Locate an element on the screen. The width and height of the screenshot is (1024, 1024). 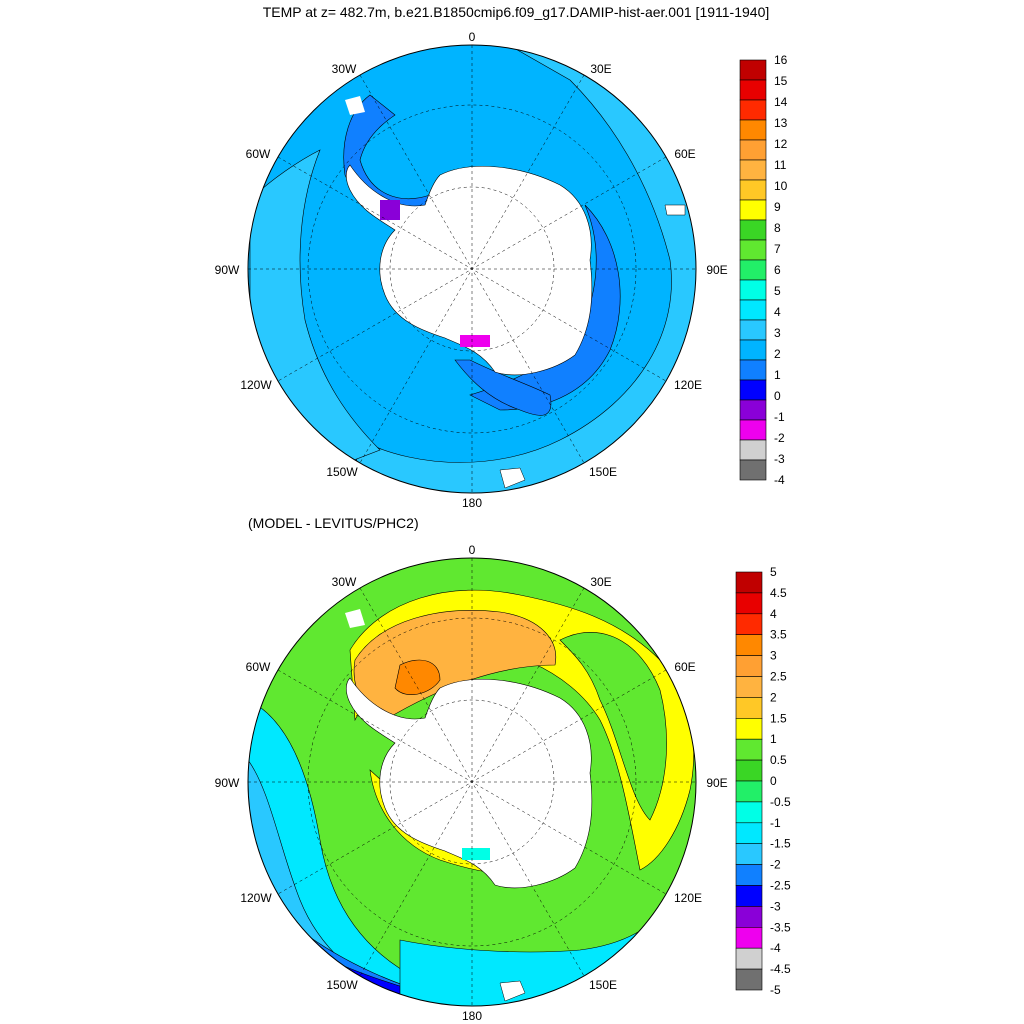
panel2-title: (MODEL - LEVITUS/PHC2) is located at coordinates (333, 523).